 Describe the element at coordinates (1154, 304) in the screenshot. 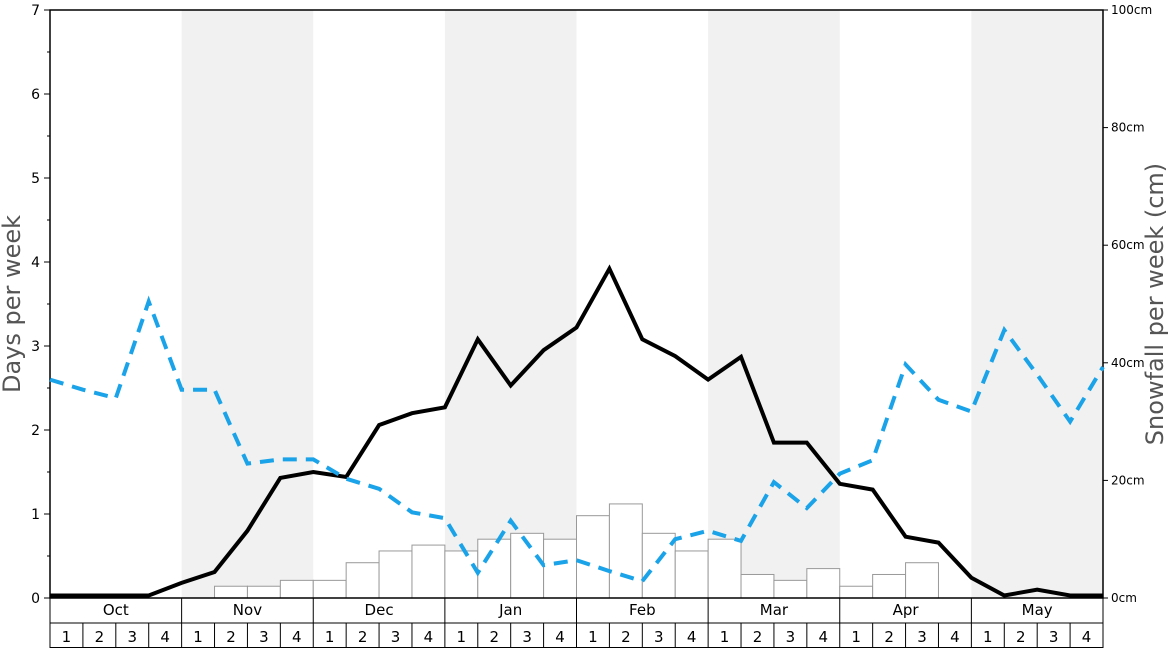

I see `right-axis-title: Snowfall per week (cm)` at that location.